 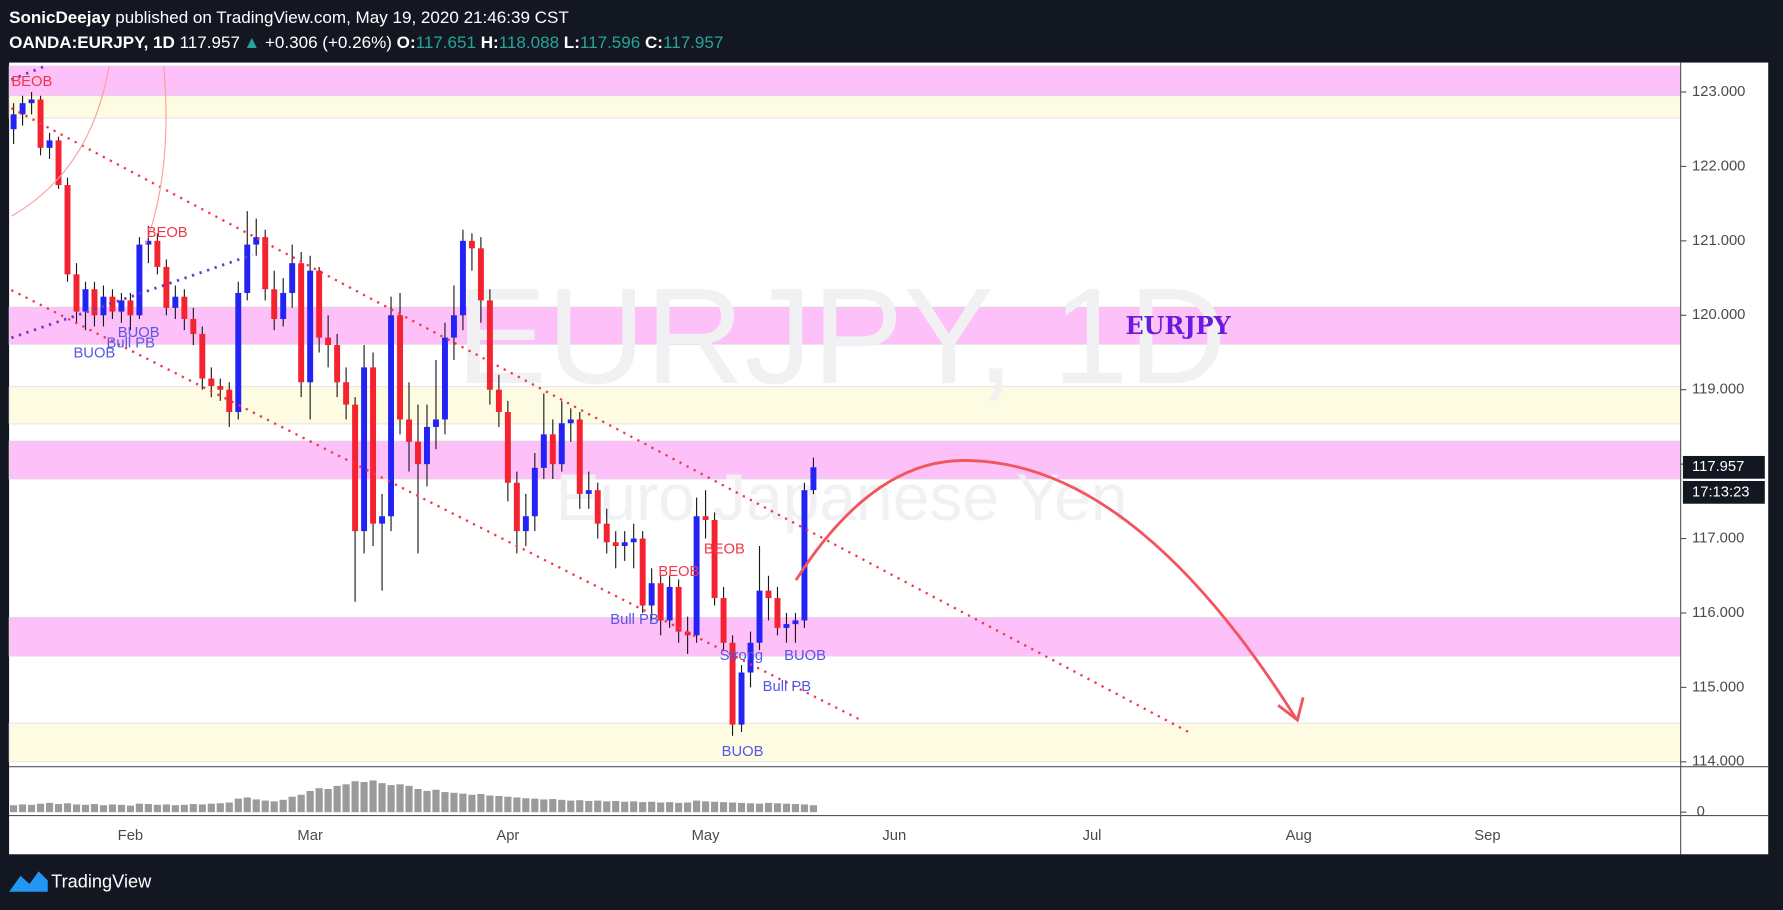 I want to click on projection-arrow, so click(x=1046, y=589).